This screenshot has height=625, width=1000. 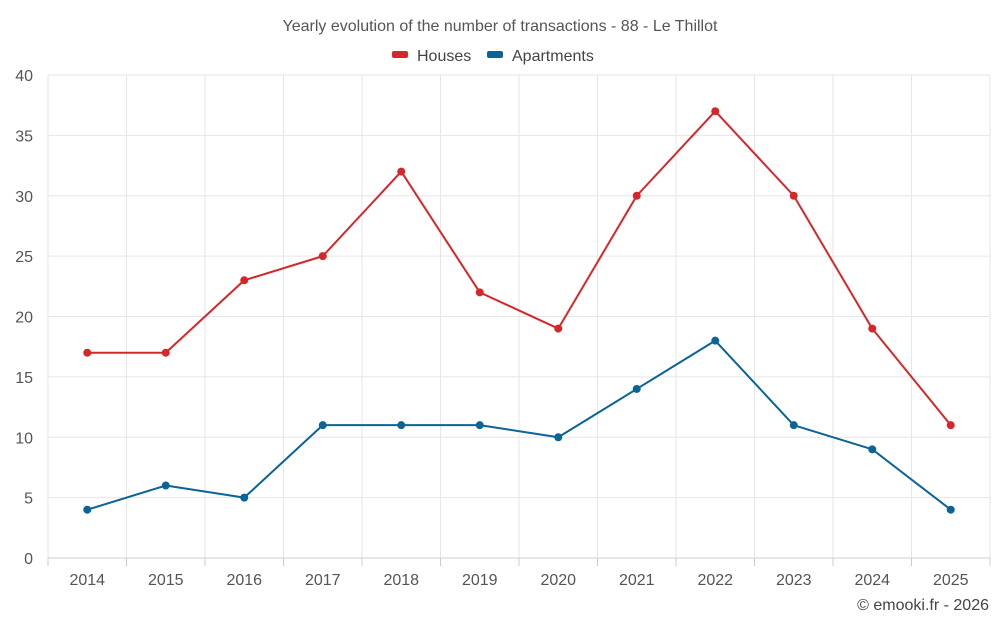 I want to click on legend-swatch-apartments, so click(x=495, y=54).